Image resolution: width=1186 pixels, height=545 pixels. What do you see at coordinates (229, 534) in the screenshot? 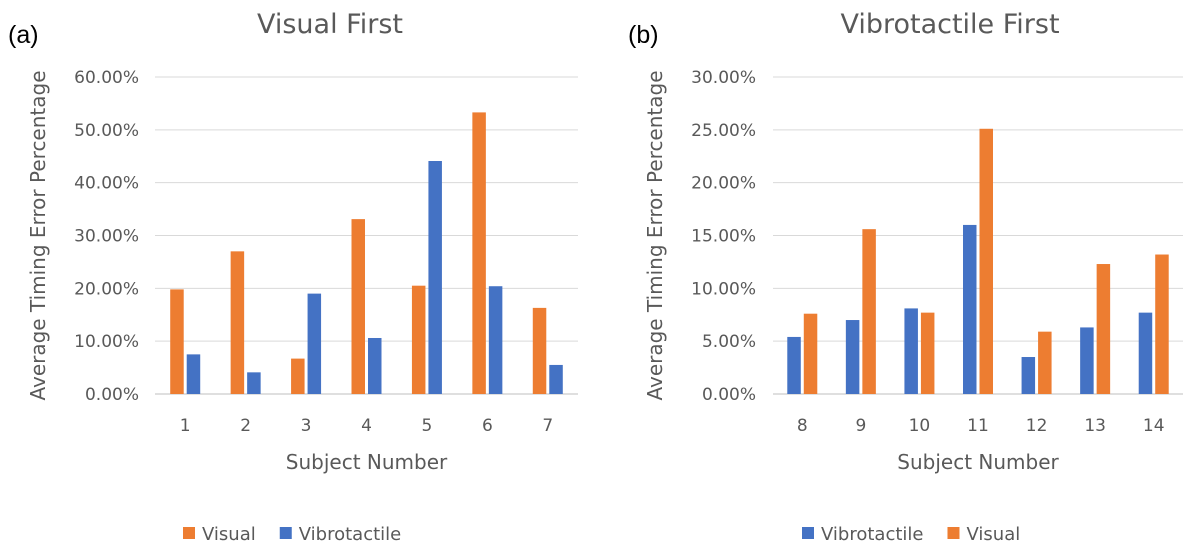
I see `chart-1-legend-label-visual: Visual` at bounding box center [229, 534].